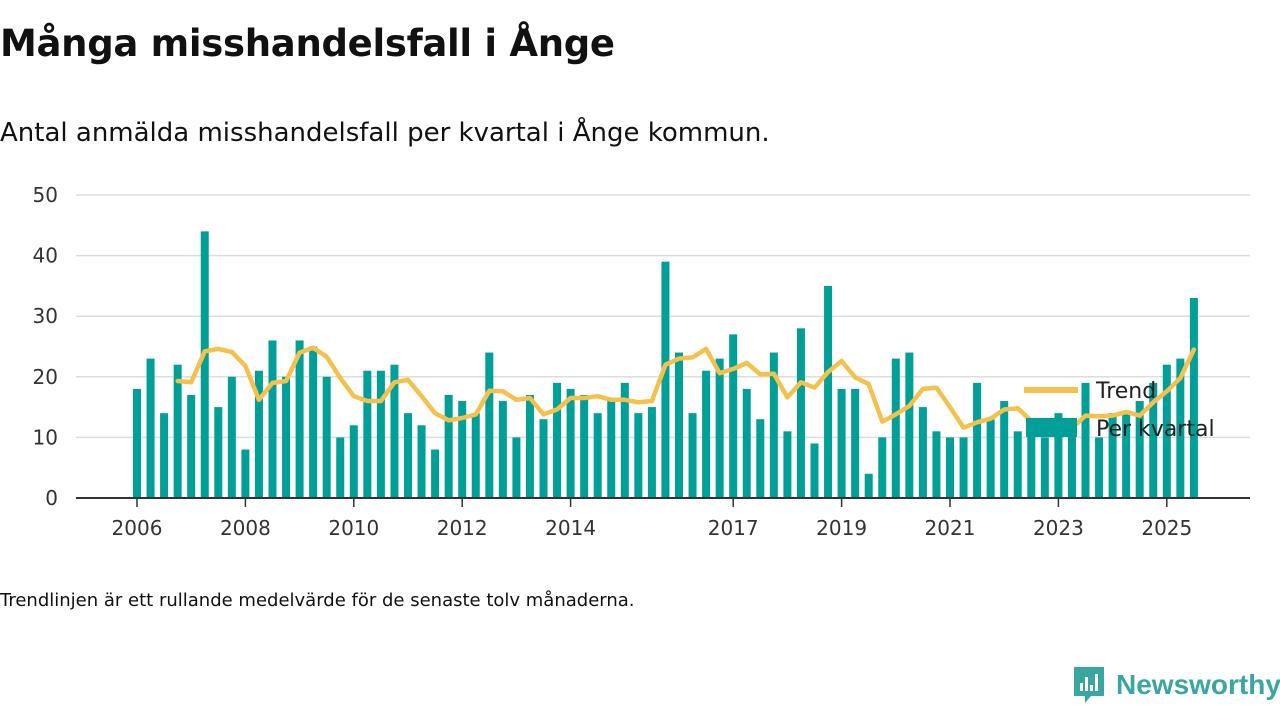 This screenshot has height=720, width=1280. I want to click on legend-label-trend: Trend, so click(1125, 391).